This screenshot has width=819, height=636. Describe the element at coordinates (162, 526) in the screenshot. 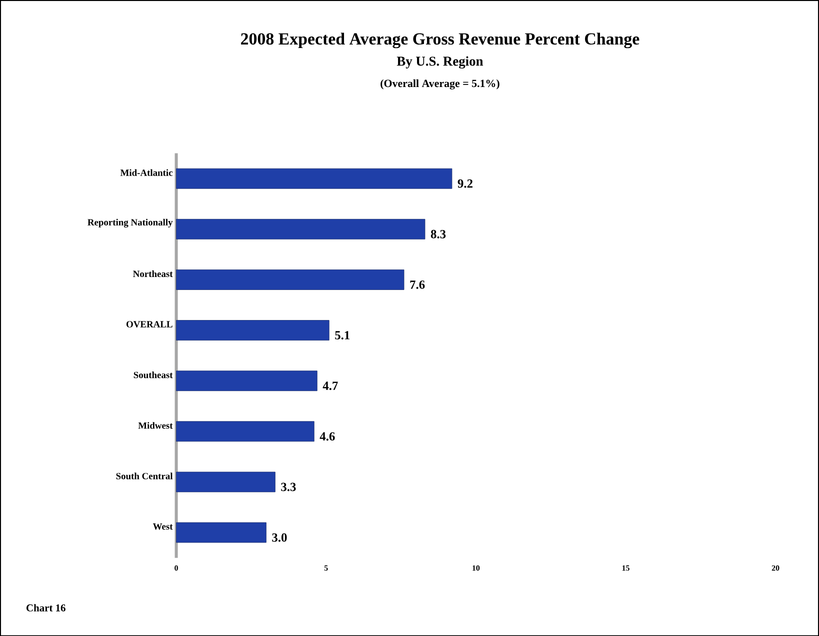

I see `y-tick-label: West` at that location.